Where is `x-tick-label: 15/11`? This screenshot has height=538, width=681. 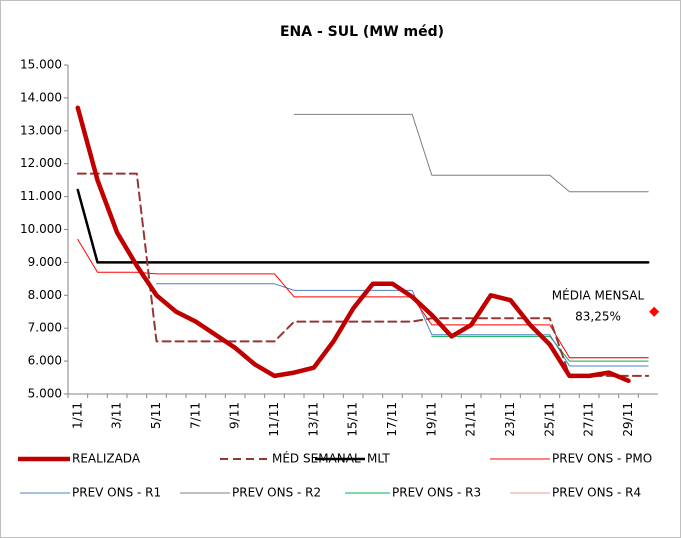
x-tick-label: 15/11 is located at coordinates (353, 419).